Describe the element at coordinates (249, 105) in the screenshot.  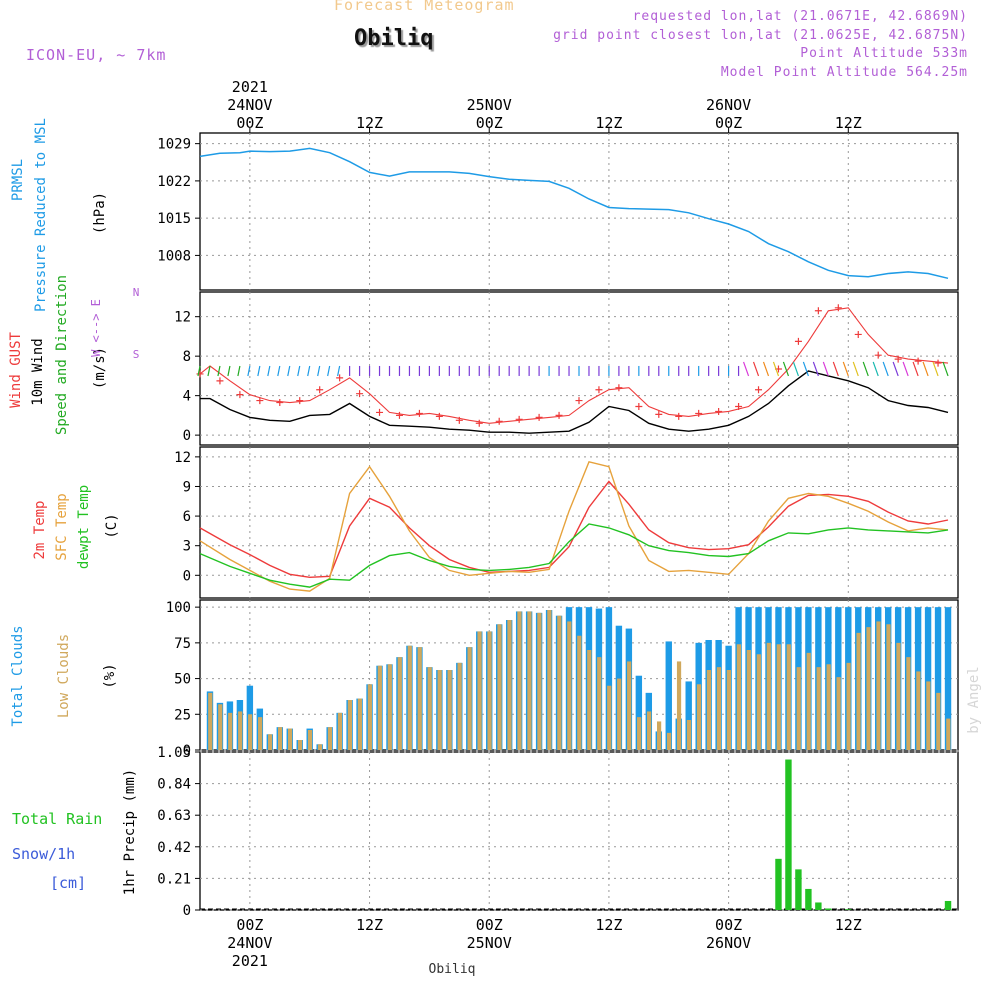
I see `time-label-top: 24NOV` at that location.